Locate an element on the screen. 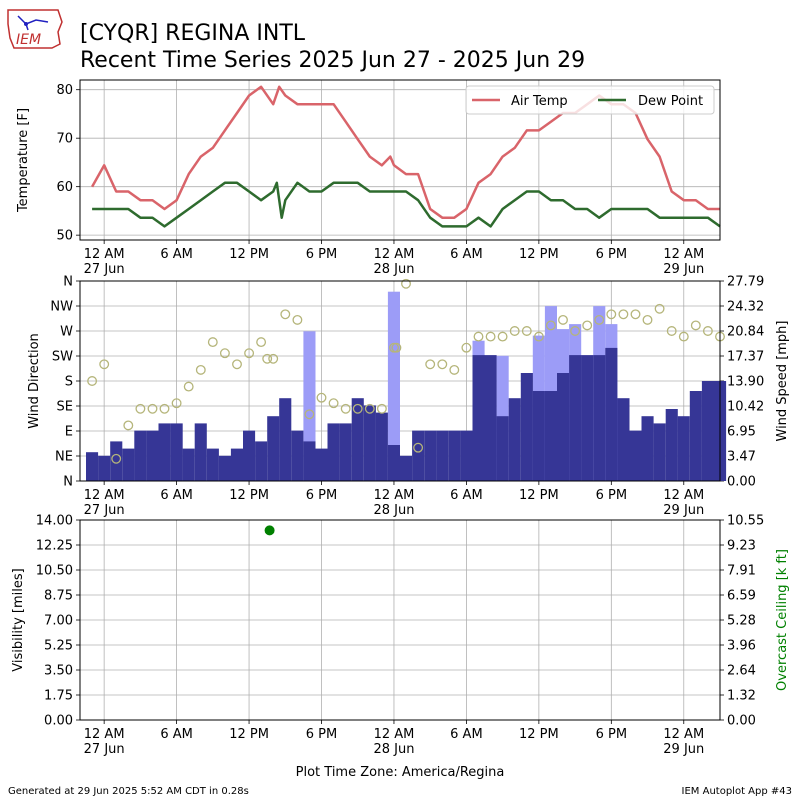  ceiling-tick-label-4: 5.28 is located at coordinates (741, 621).